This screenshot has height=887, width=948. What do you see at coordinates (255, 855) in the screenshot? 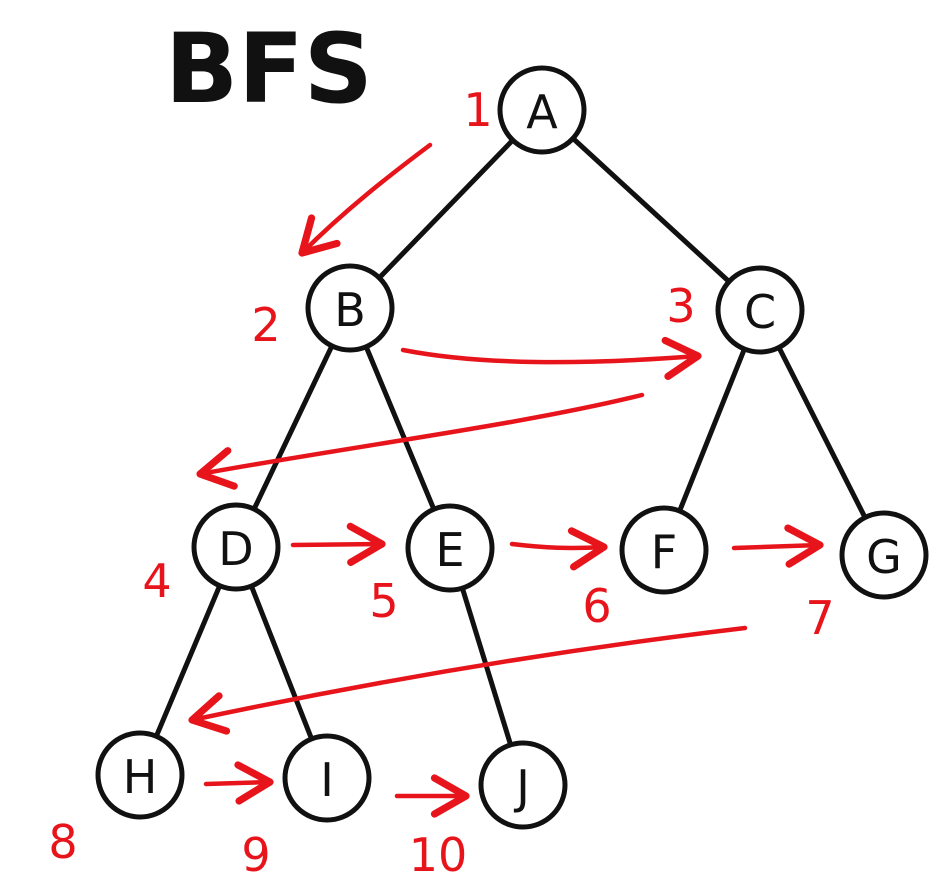
I see `visit-order-number: 9` at bounding box center [255, 855].